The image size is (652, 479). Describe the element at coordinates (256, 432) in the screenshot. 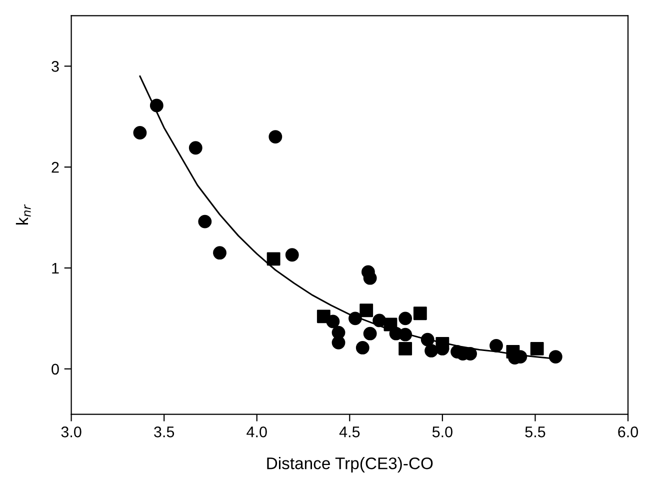

I see `x-tick-label: 4.0` at that location.